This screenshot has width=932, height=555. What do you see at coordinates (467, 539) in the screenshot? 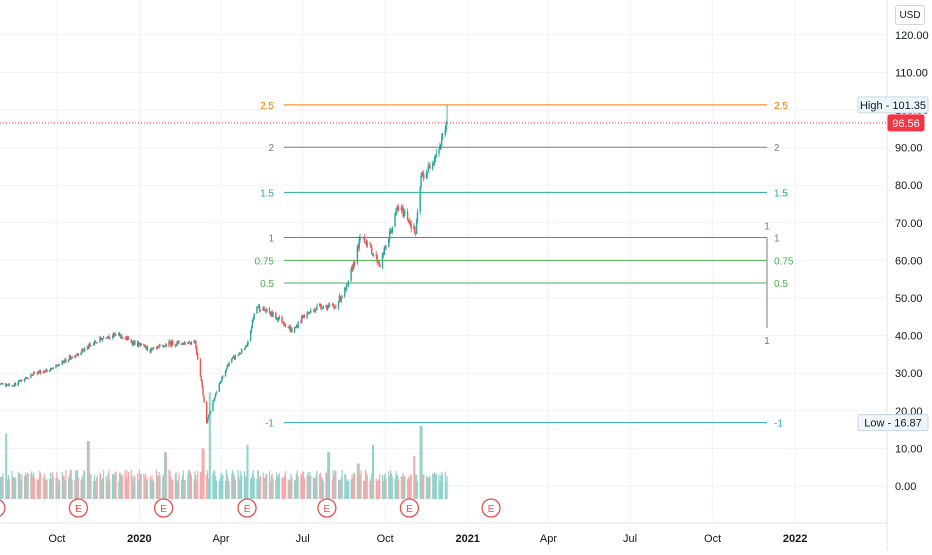
I see `x-tick-label: 2021` at bounding box center [467, 539].